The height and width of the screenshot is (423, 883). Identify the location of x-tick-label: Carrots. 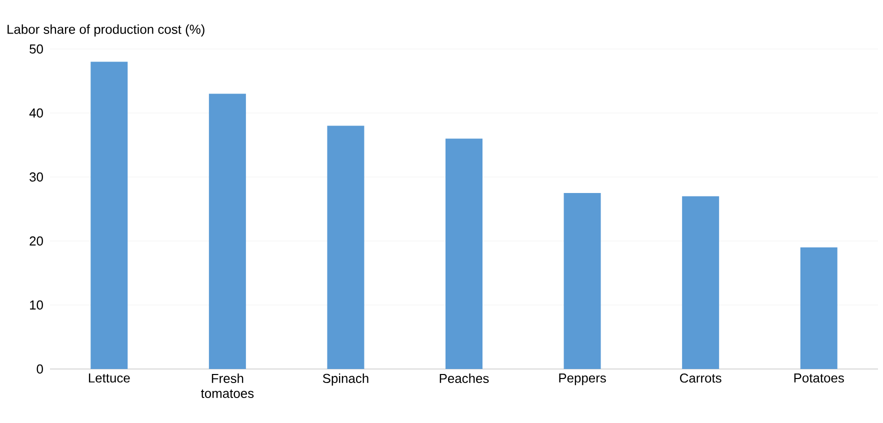
(701, 378).